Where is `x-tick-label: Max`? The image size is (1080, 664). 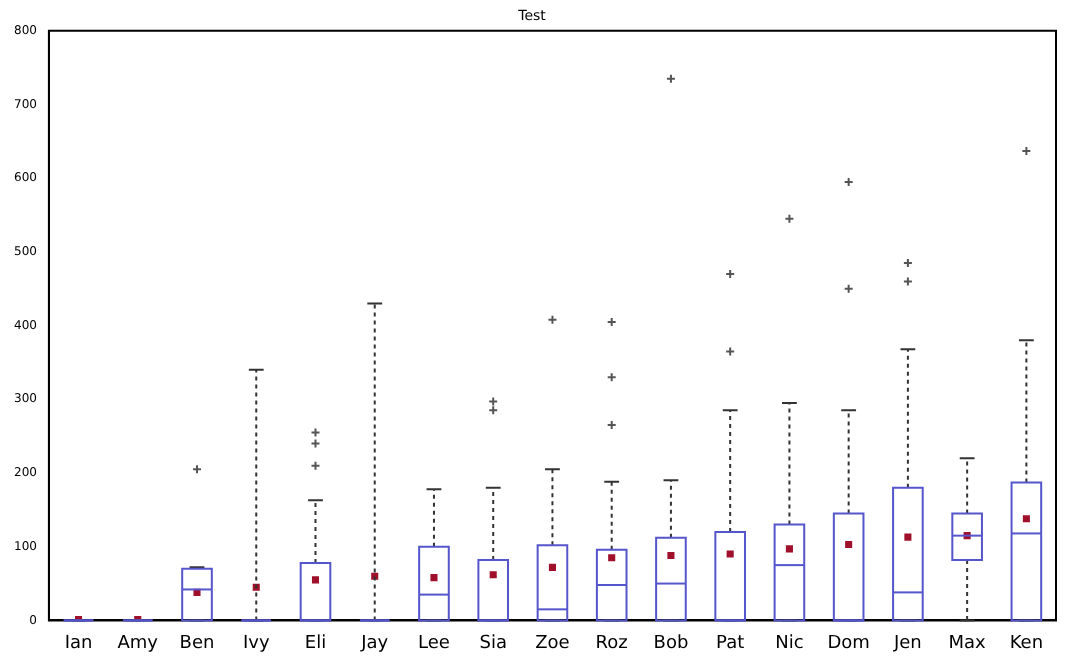
x-tick-label: Max is located at coordinates (968, 643).